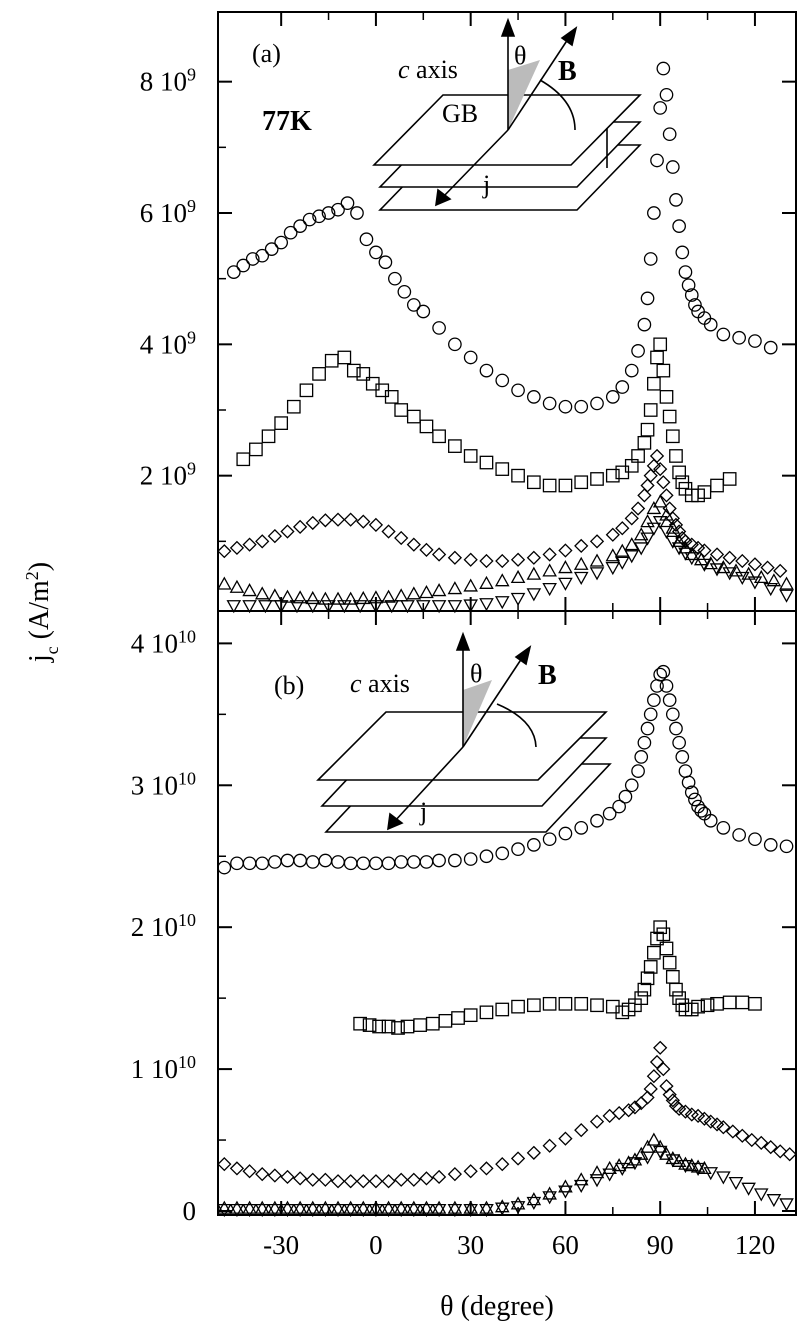  What do you see at coordinates (190, 1211) in the screenshot?
I see `y-tick-label-base: 0` at bounding box center [190, 1211].